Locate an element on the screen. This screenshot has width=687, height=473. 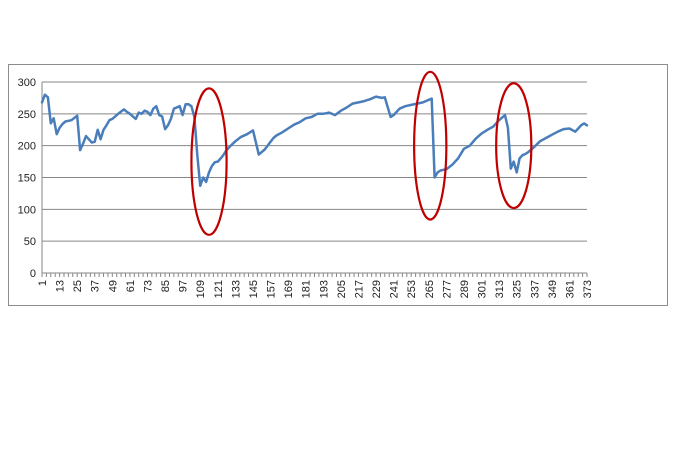
x-tick-label: 289 is located at coordinates (465, 289).